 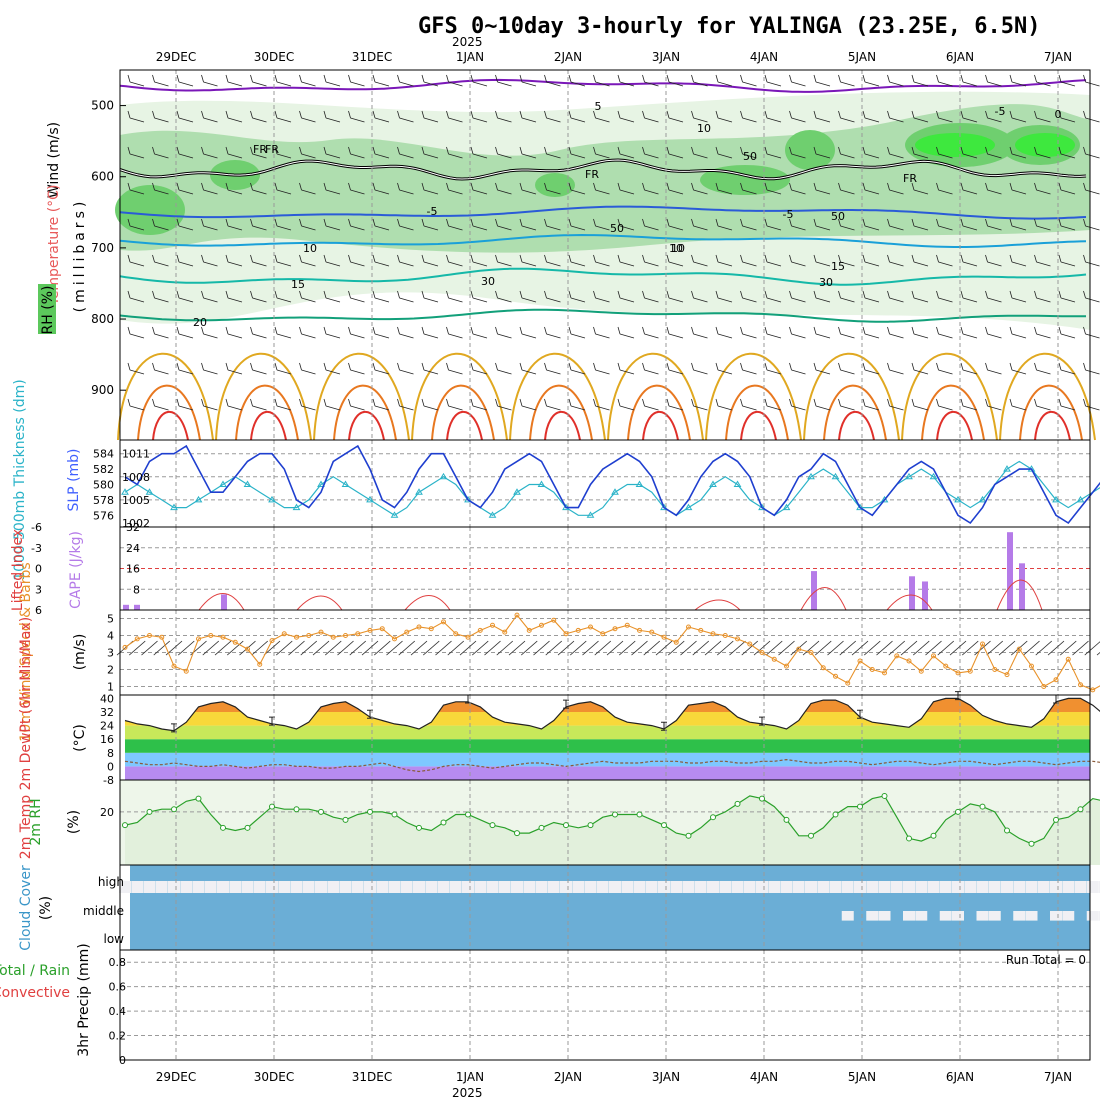 What do you see at coordinates (46, 908) in the screenshot?
I see `cloud-unit: (%)` at bounding box center [46, 908].